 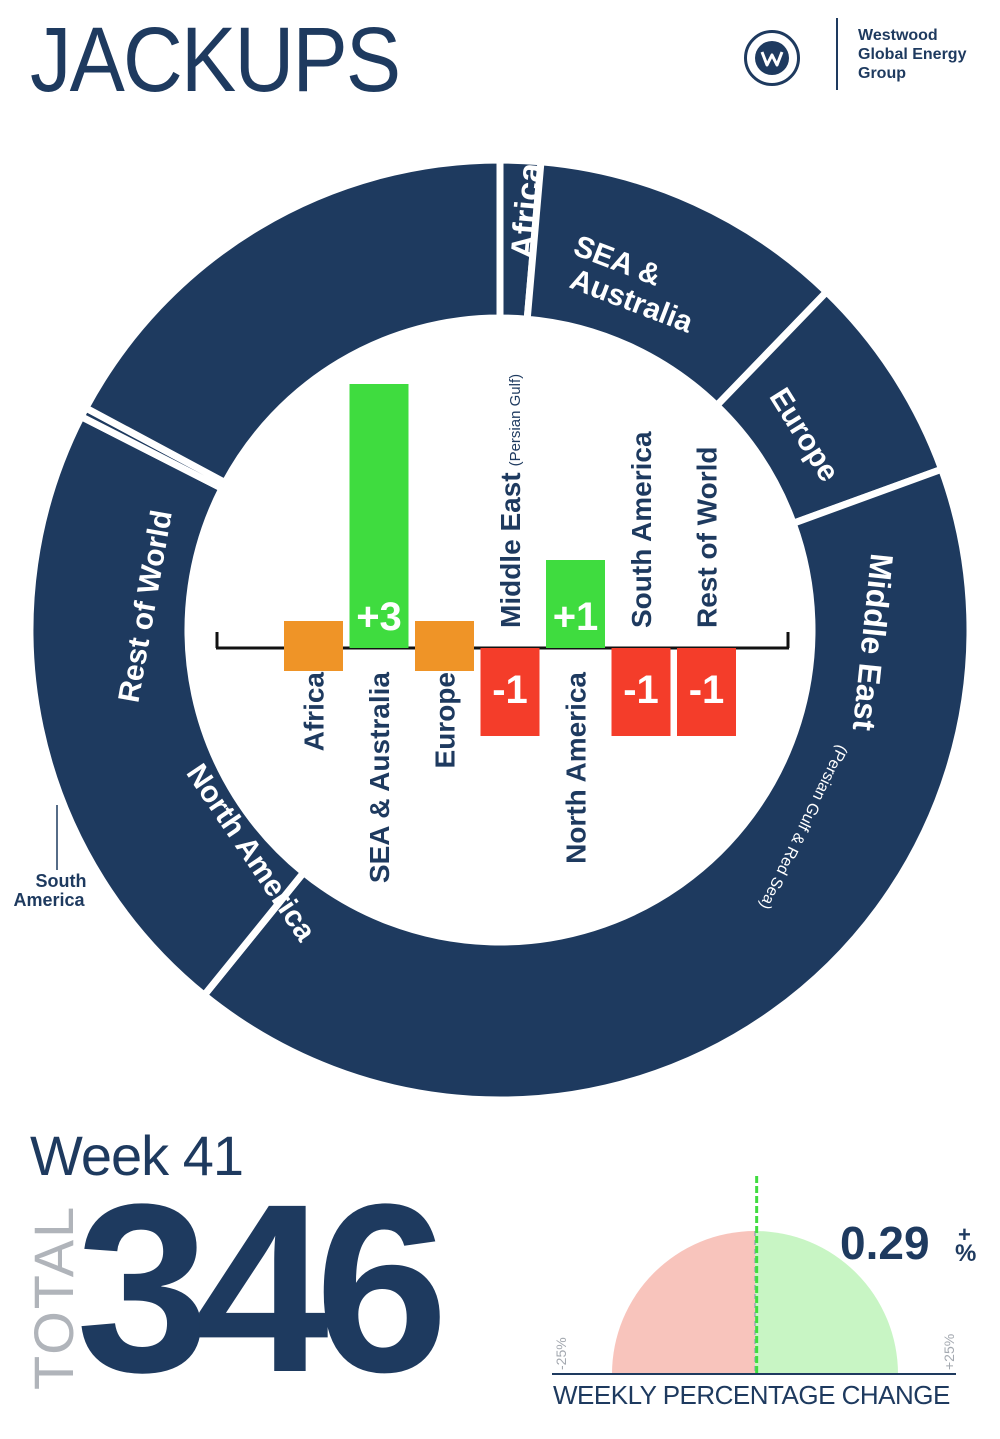 I want to click on company-logo: Westwood Global Energy Group, so click(x=869, y=58).